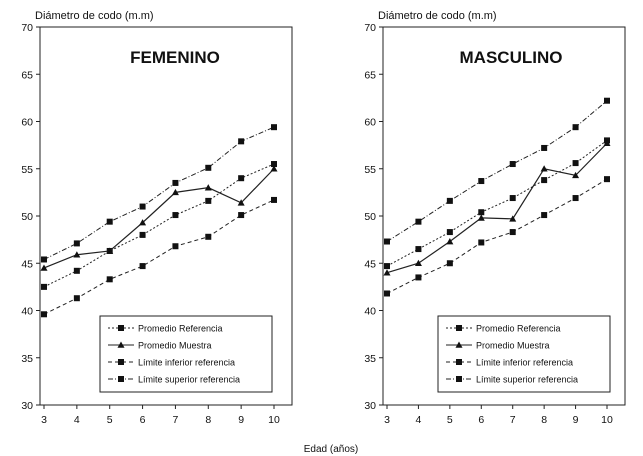 This screenshot has width=643, height=456. Describe the element at coordinates (513, 346) in the screenshot. I see `legend-label: Promedio Muestra` at that location.